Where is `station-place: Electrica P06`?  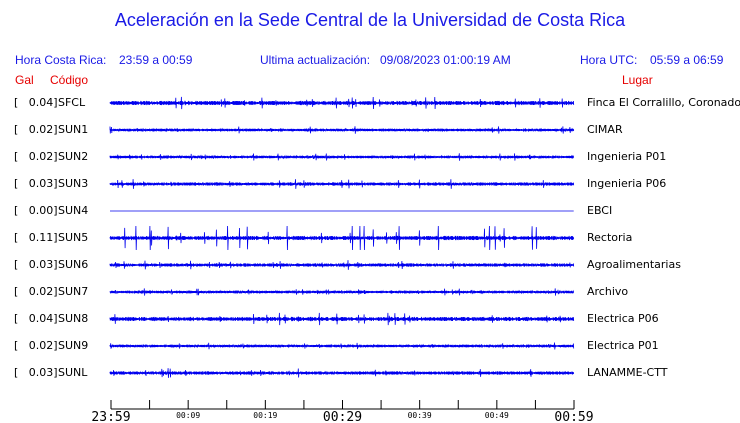
station-place: Electrica P06 is located at coordinates (623, 318).